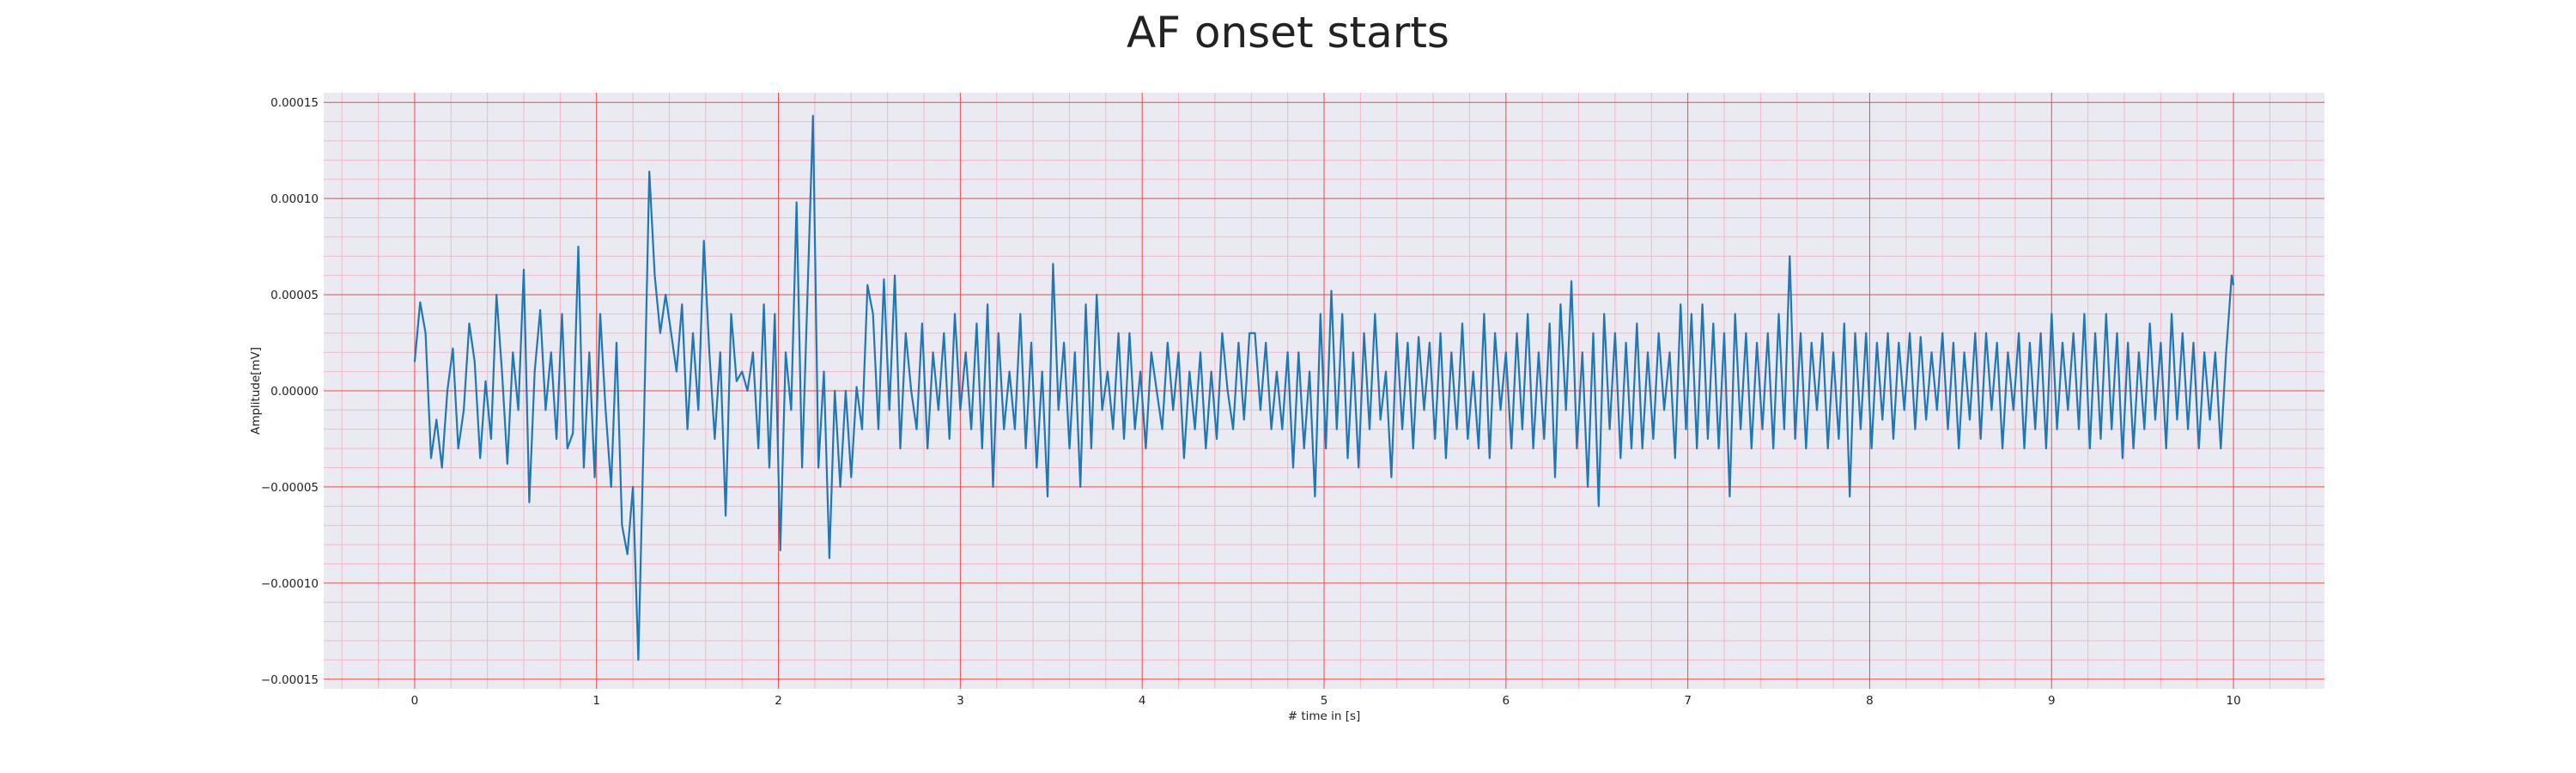 This screenshot has width=2576, height=773. Describe the element at coordinates (1288, 33) in the screenshot. I see `chart-title: AF onset starts` at that location.